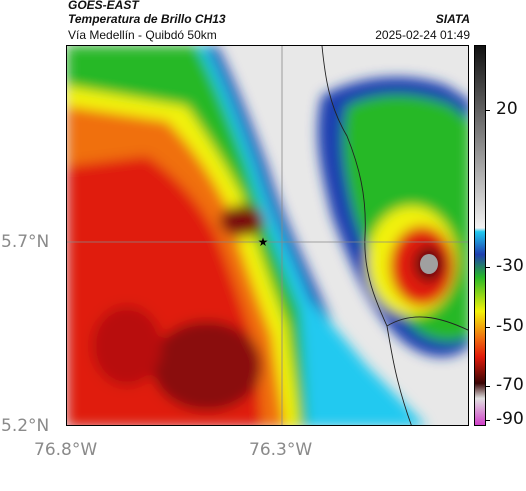  What do you see at coordinates (281, 450) in the screenshot?
I see `lon-label: 76.3°W` at bounding box center [281, 450].